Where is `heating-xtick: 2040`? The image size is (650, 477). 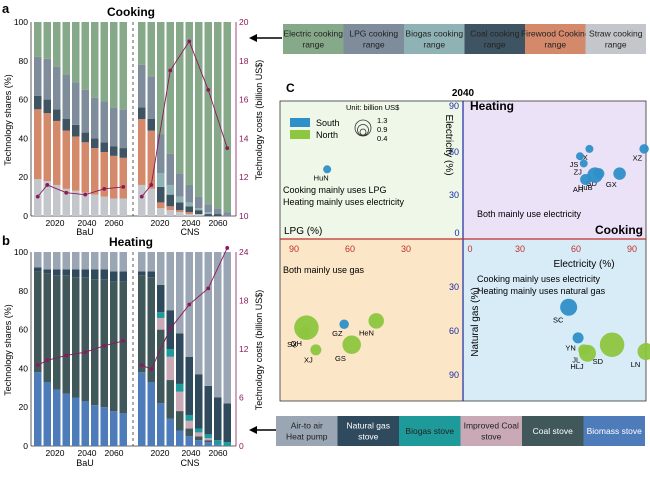
heating-xtick: 2040 is located at coordinates (87, 453).